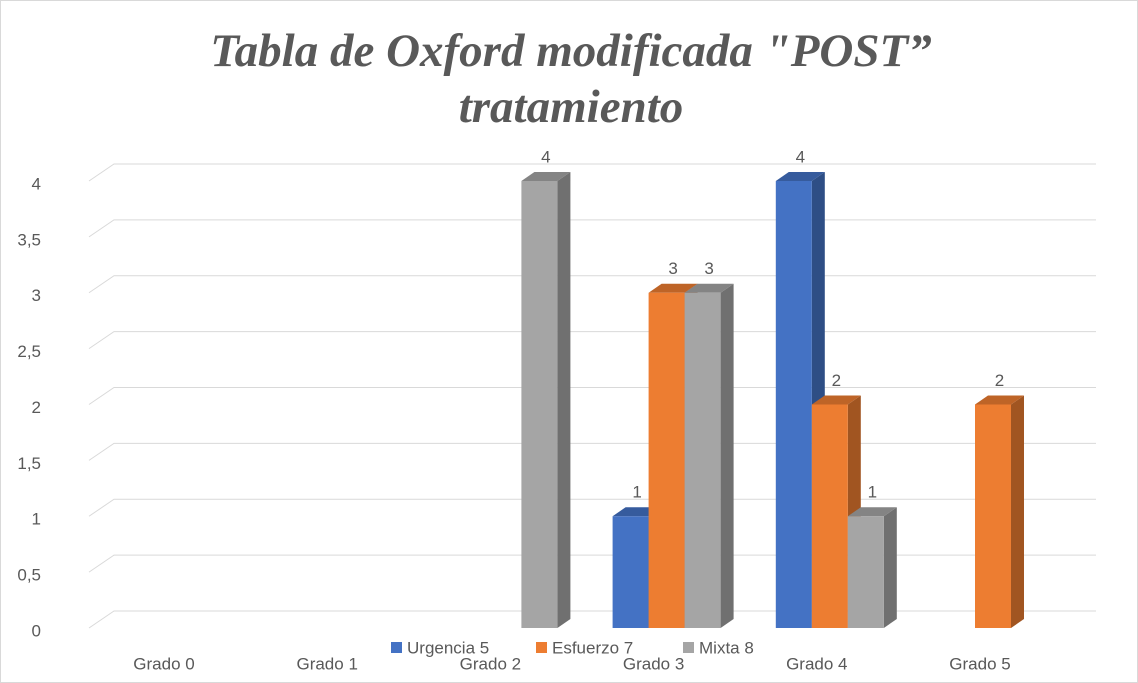 The height and width of the screenshot is (683, 1138). I want to click on x-tick-label: Grado 2, so click(490, 663).